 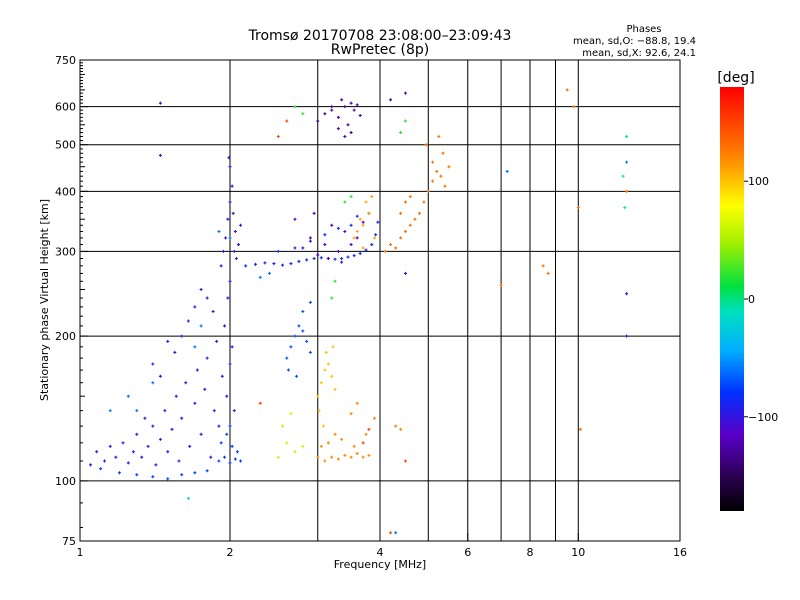 What do you see at coordinates (380, 36) in the screenshot?
I see `chart-title: Tromsø 20170708 23:08:00–23:09:43` at bounding box center [380, 36].